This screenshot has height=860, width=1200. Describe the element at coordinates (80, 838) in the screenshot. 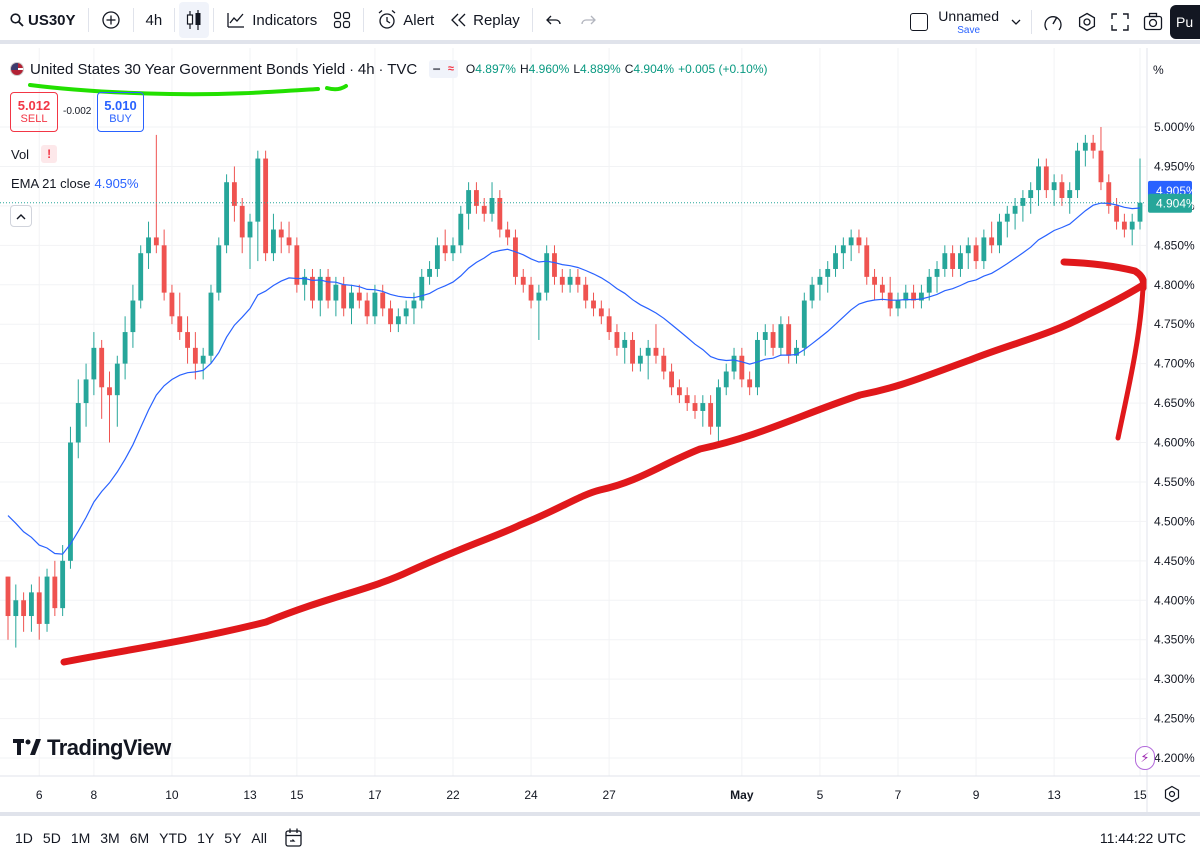

I see `range-button-1m: 1M` at that location.